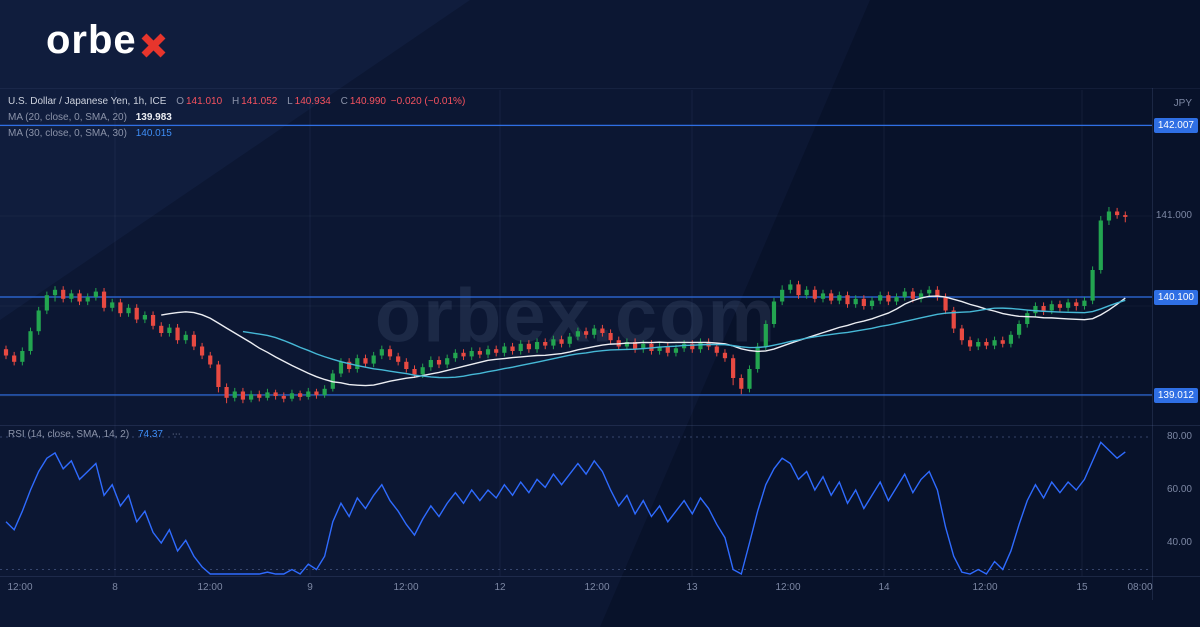 This screenshot has width=1200, height=627. I want to click on rsi-axis-label: 60.00, so click(1179, 489).